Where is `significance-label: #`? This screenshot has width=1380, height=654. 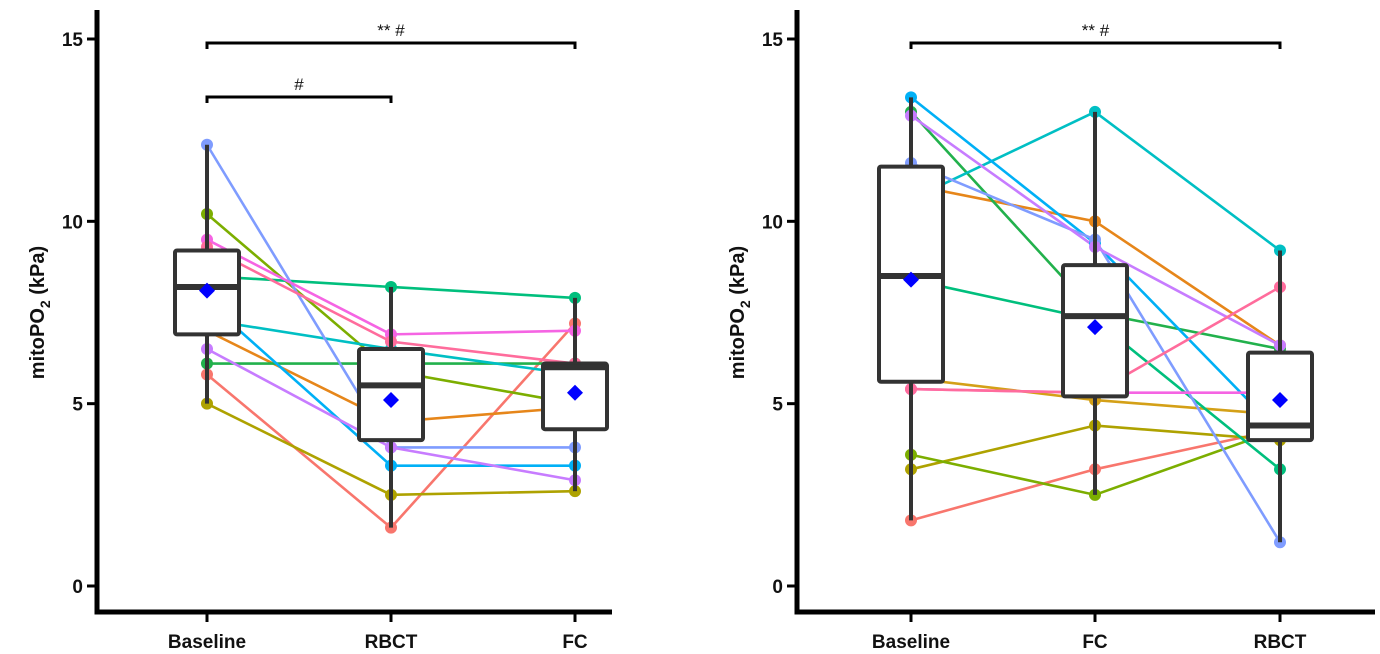
significance-label: # is located at coordinates (299, 84).